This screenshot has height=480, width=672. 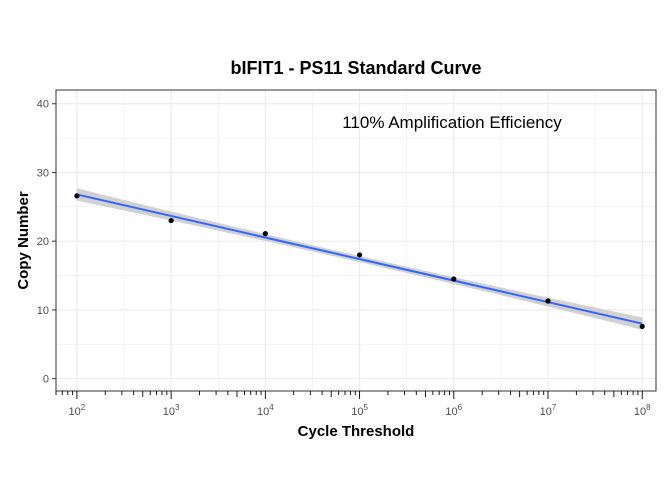 I want to click on x-tick-label: 10⁴, so click(x=265, y=410).